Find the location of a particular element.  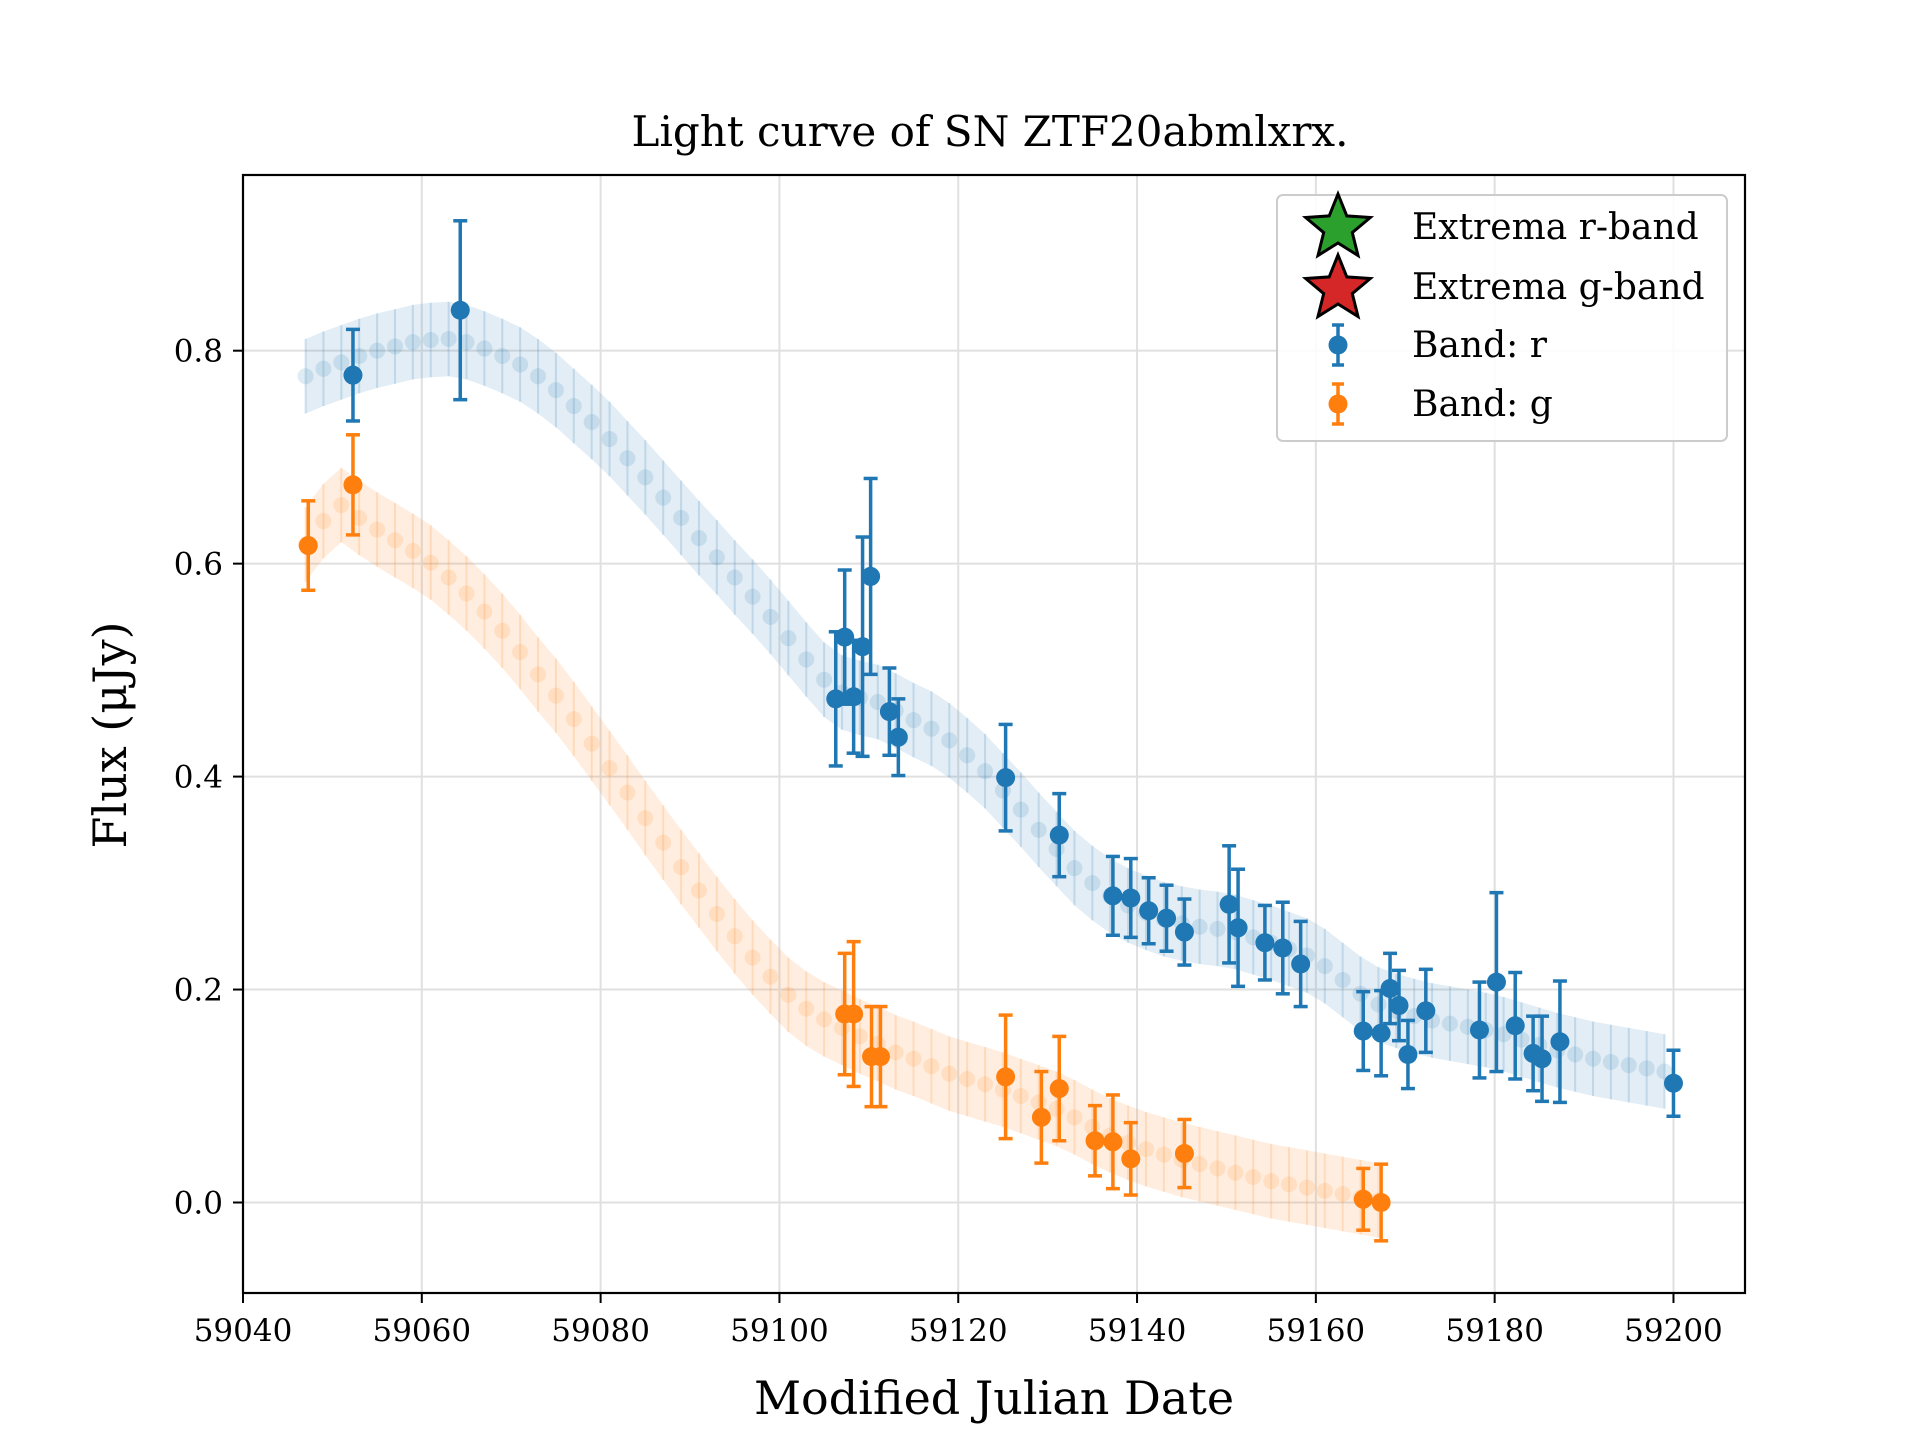

legend-item-band-g: Band: g is located at coordinates (1440, 404).